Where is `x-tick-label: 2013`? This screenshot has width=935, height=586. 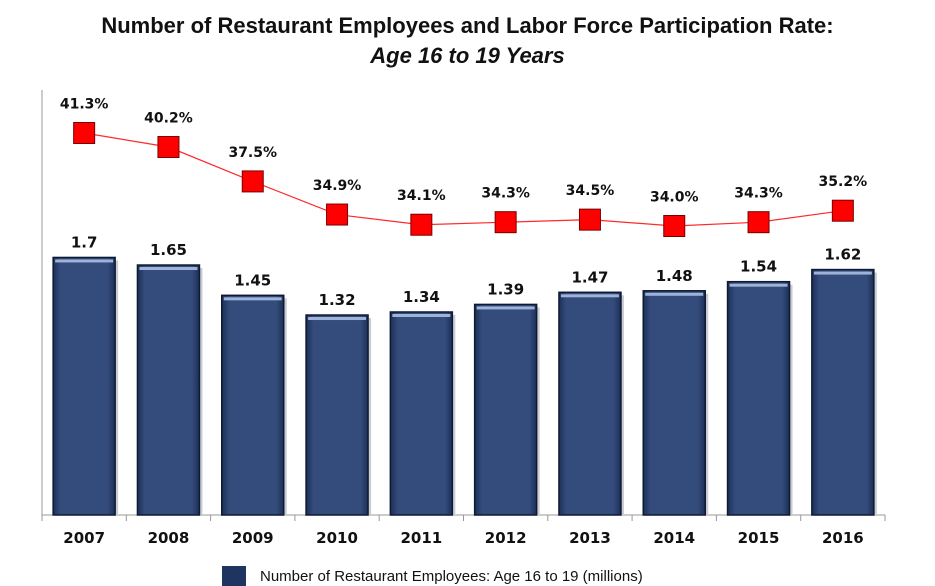
x-tick-label: 2013 is located at coordinates (590, 538).